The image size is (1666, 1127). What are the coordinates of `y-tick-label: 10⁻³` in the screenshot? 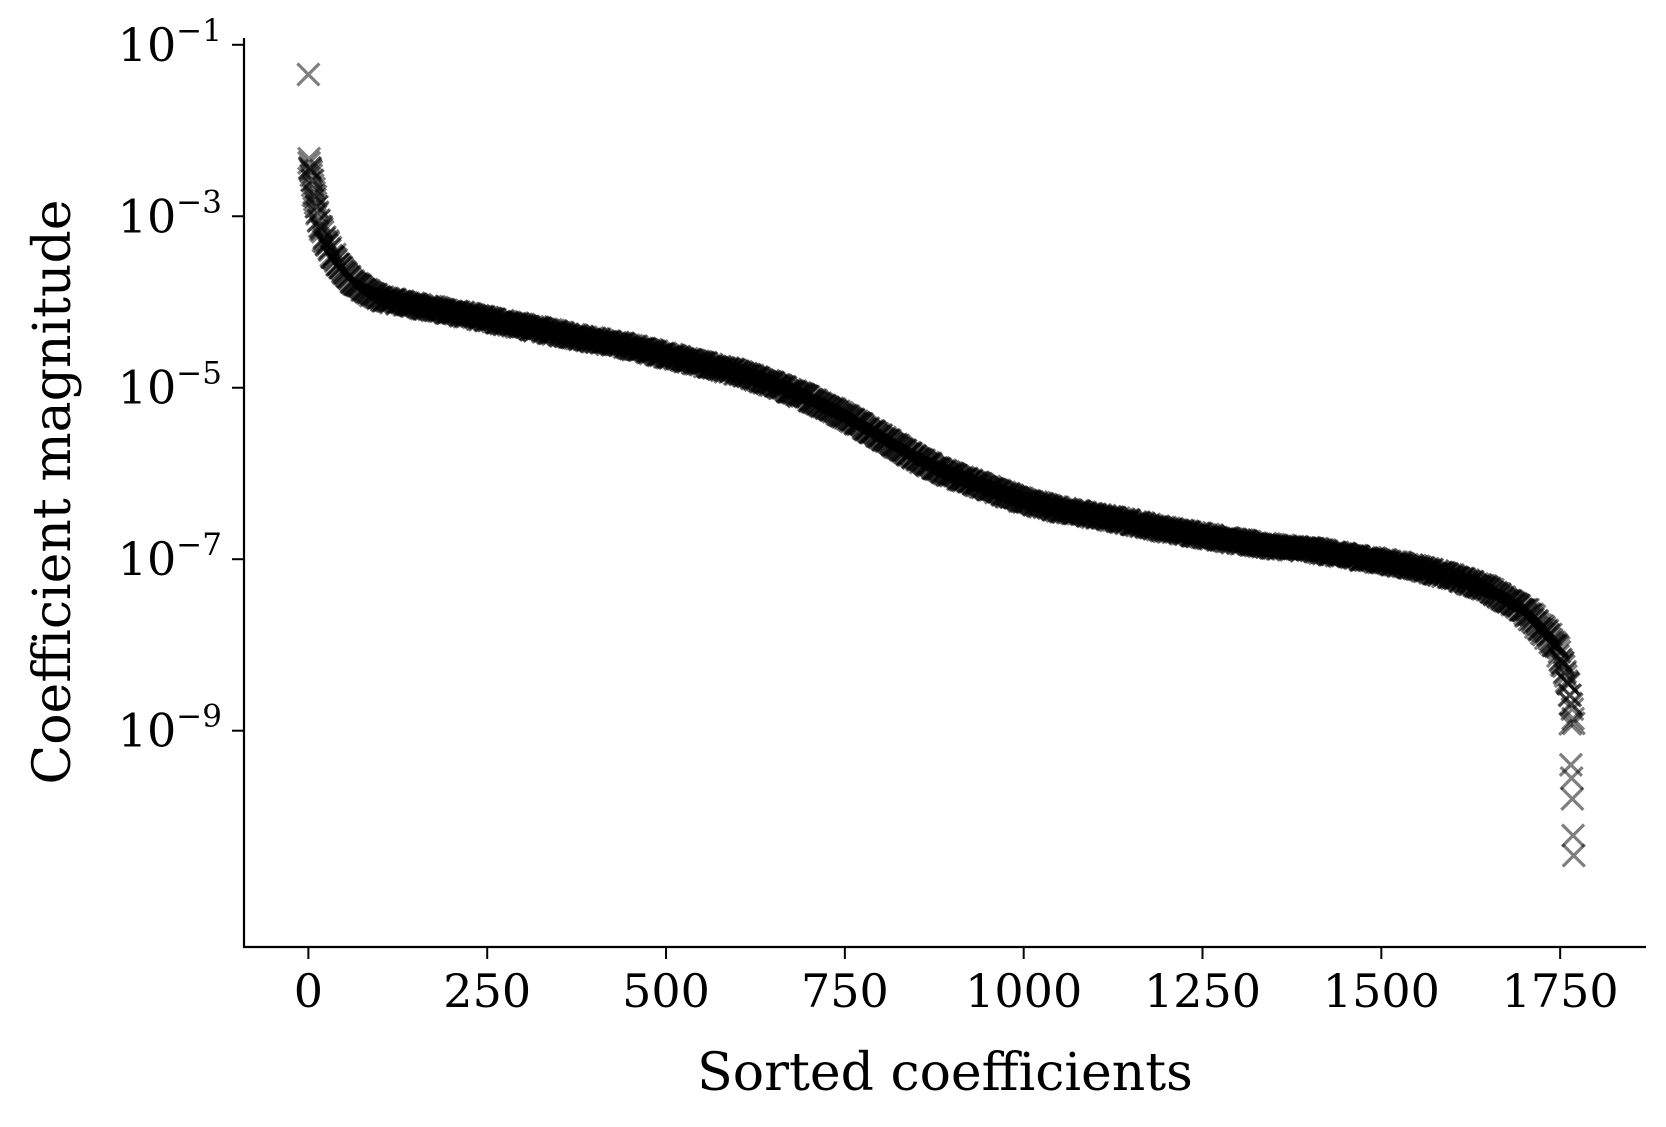 It's located at (170, 213).